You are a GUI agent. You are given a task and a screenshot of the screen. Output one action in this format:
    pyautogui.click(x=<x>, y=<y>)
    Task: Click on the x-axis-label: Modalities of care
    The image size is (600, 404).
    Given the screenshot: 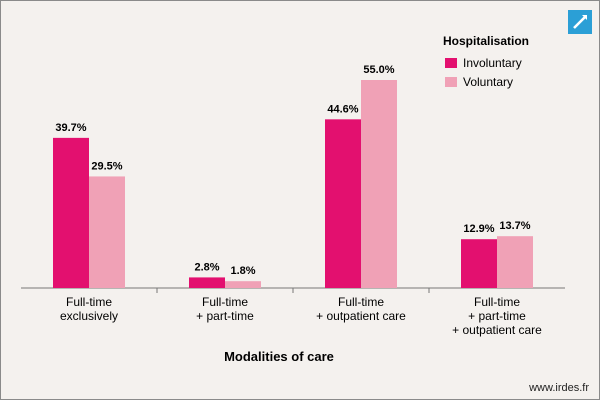 What is the action you would take?
    pyautogui.click(x=279, y=356)
    